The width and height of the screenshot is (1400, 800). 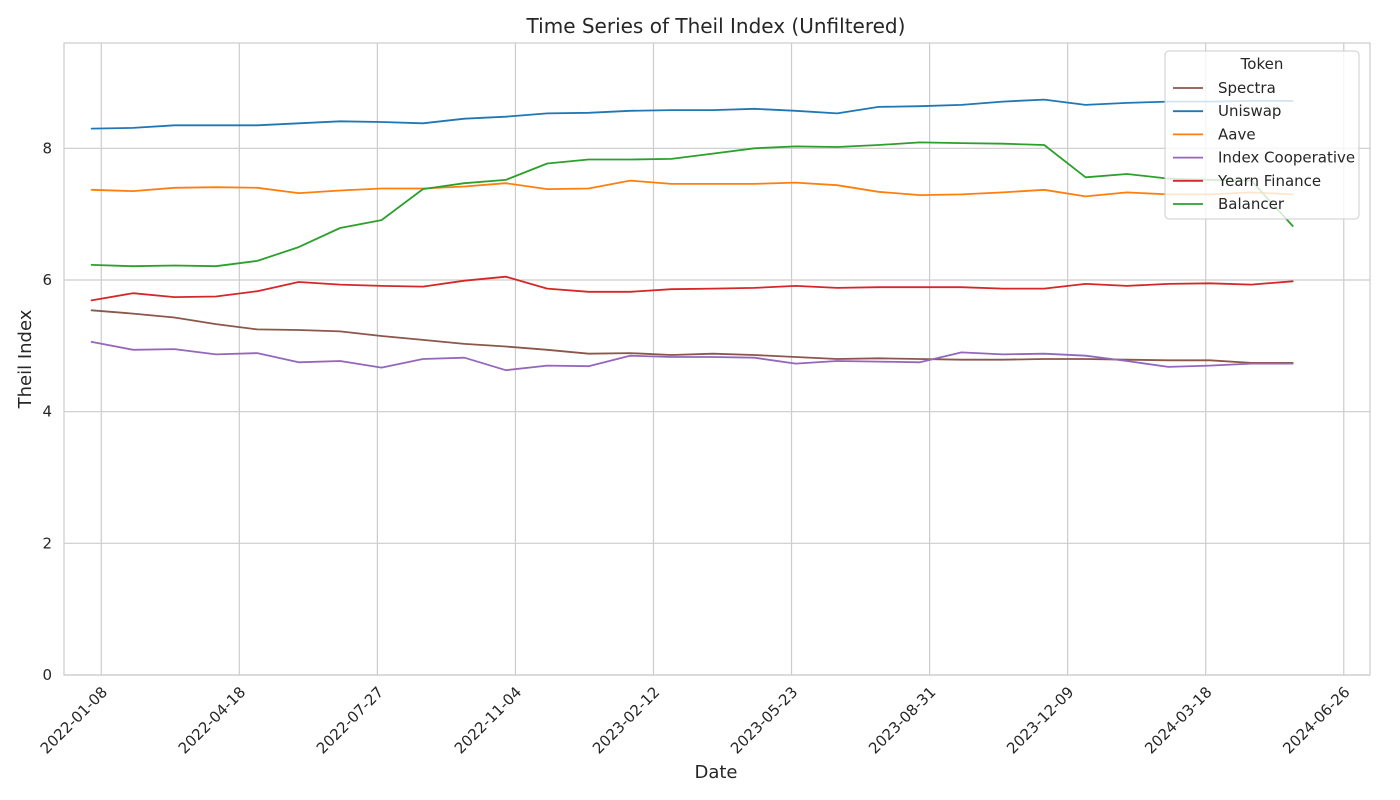 What do you see at coordinates (715, 772) in the screenshot?
I see `x-axis-title: Date` at bounding box center [715, 772].